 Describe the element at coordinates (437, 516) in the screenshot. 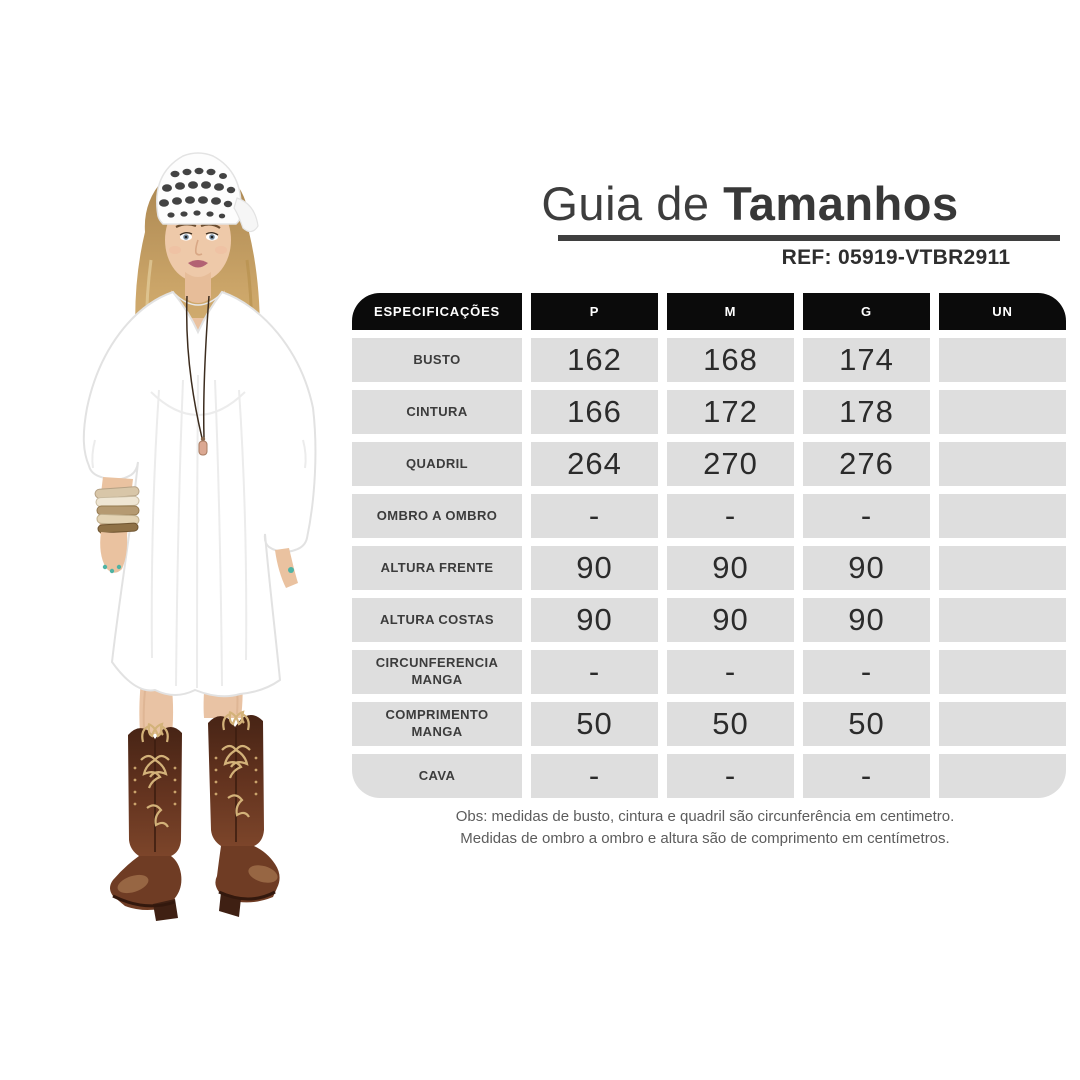

I see `row-label: OMBRO A OMBRO` at that location.